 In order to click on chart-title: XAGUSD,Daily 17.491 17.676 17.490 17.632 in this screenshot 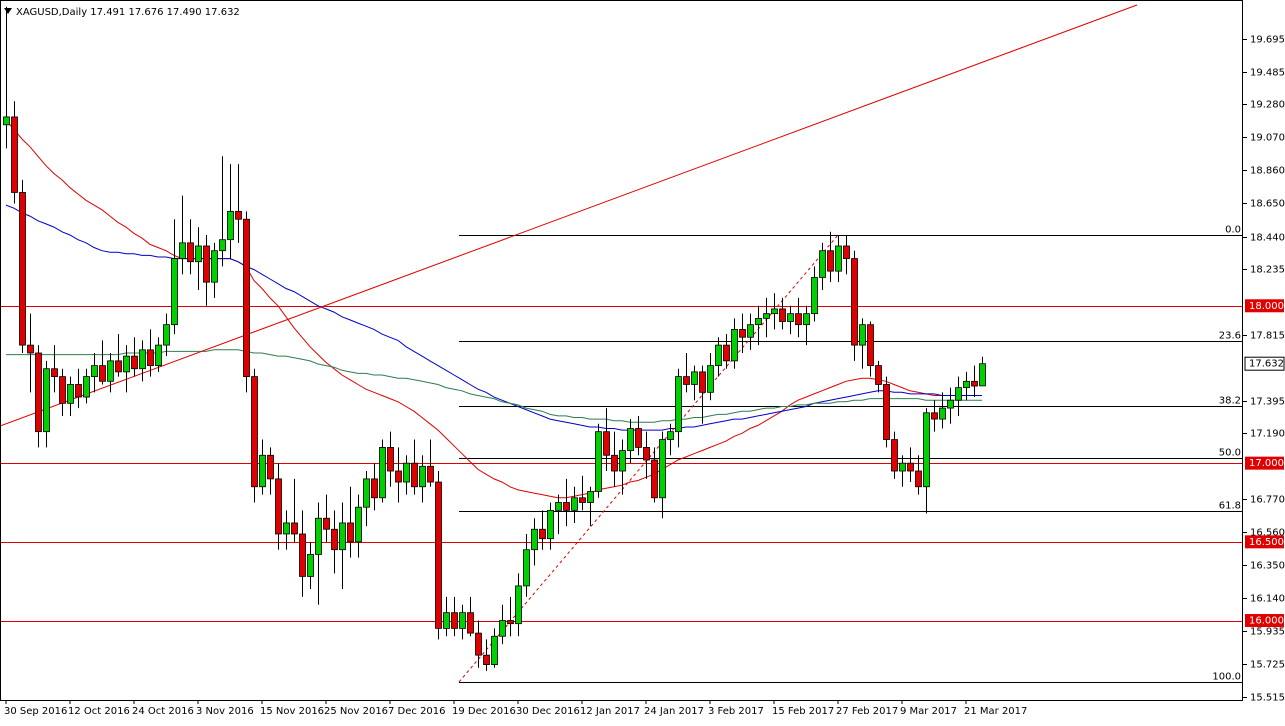, I will do `click(128, 12)`.